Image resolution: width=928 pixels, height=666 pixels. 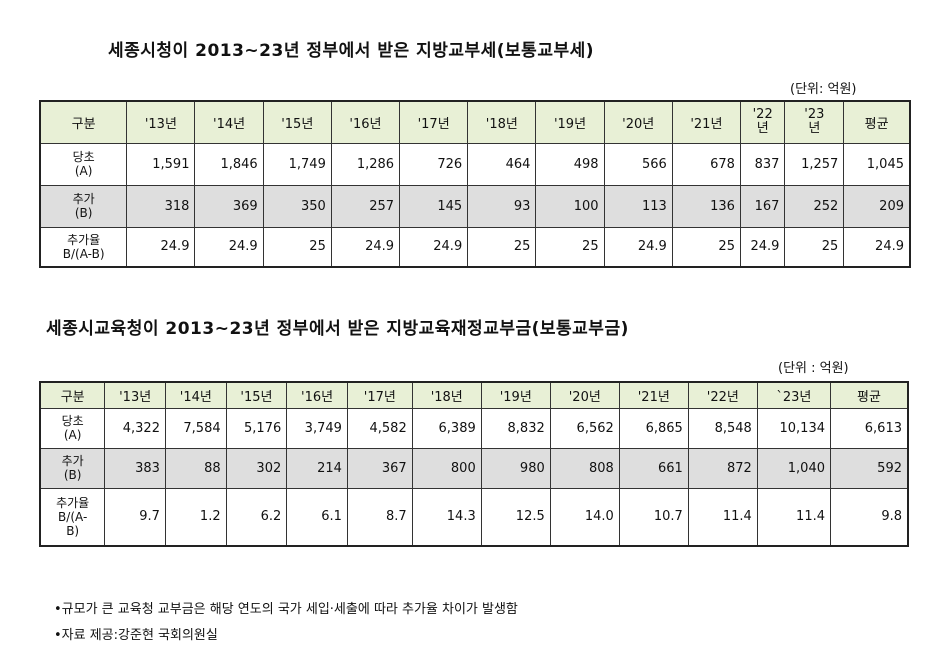 What do you see at coordinates (446, 517) in the screenshot?
I see `table2-cell: 14.3` at bounding box center [446, 517].